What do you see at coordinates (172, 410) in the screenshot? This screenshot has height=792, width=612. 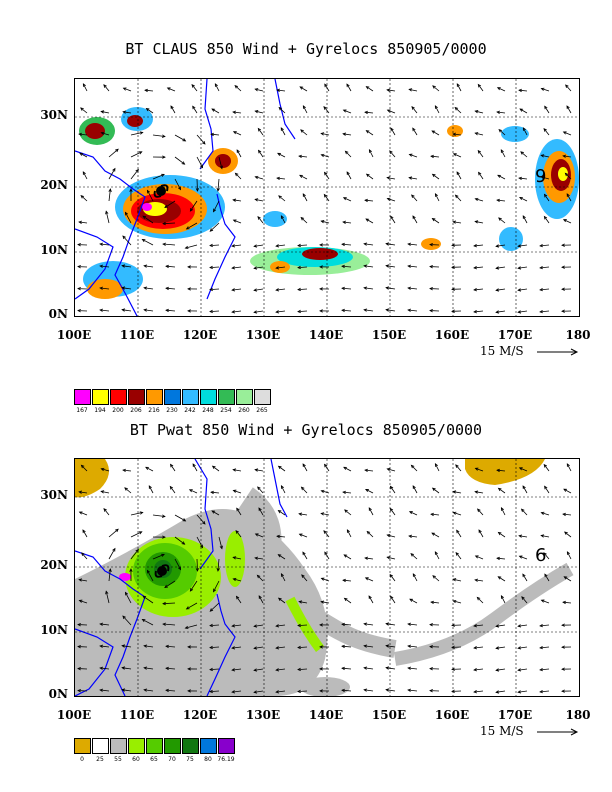 I see `colorbar-label: 230` at bounding box center [172, 410].